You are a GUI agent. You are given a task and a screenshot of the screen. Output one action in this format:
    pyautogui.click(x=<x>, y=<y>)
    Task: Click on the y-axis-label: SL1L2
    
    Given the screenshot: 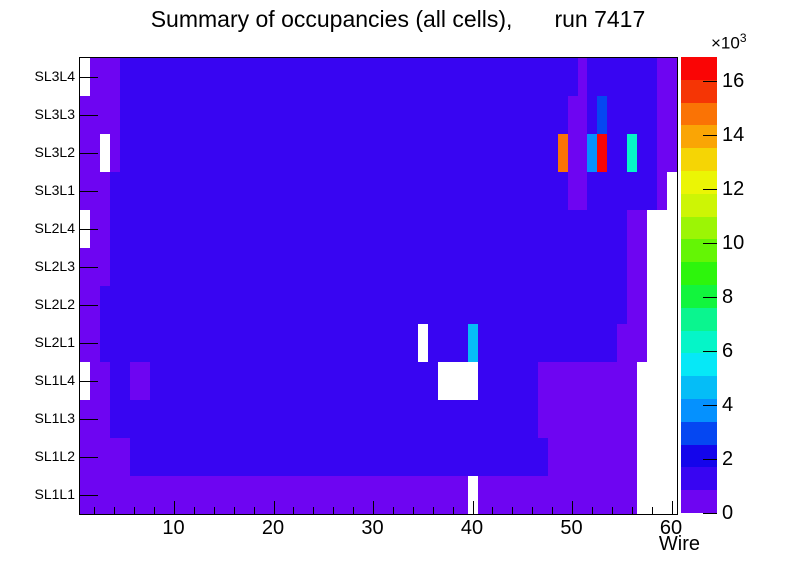 What is the action you would take?
    pyautogui.click(x=54, y=456)
    